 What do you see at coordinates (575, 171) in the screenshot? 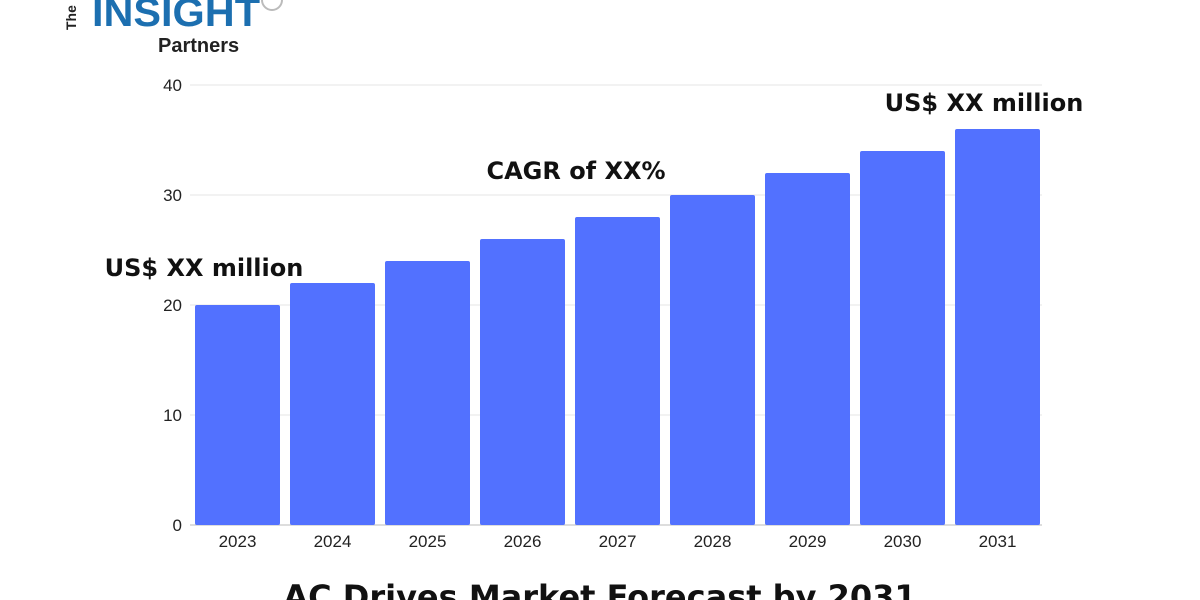
I see `annotation-cagr: CAGR of XX%` at bounding box center [575, 171].